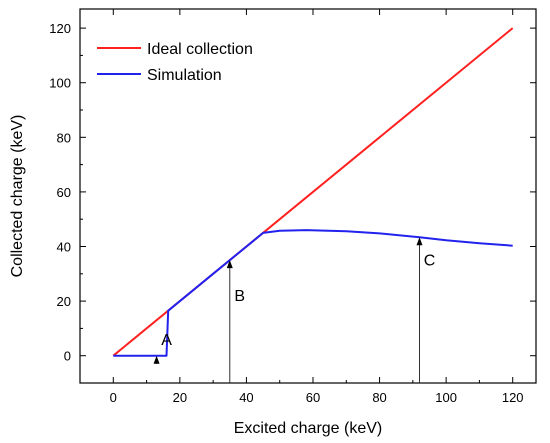 The width and height of the screenshot is (550, 443). Describe the element at coordinates (239, 296) in the screenshot. I see `annotation-label-b: B` at that location.